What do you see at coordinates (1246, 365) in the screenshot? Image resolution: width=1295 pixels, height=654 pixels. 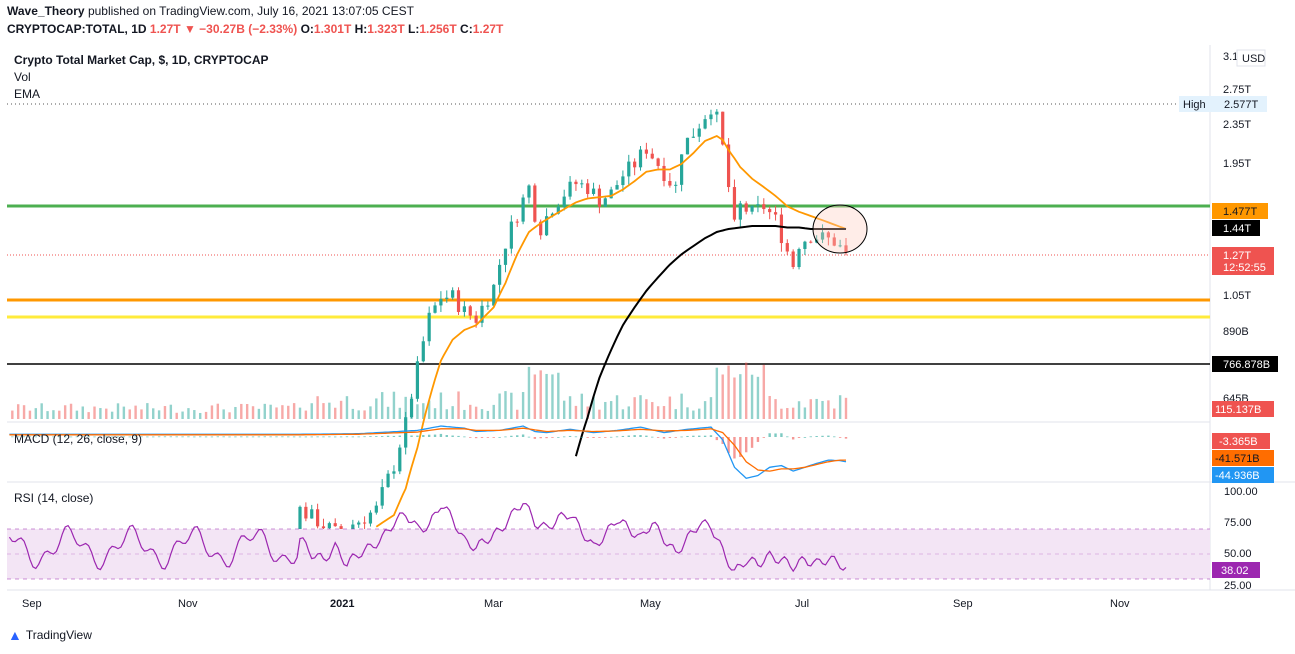 I see `black-level-label: 766.878B` at bounding box center [1246, 365].